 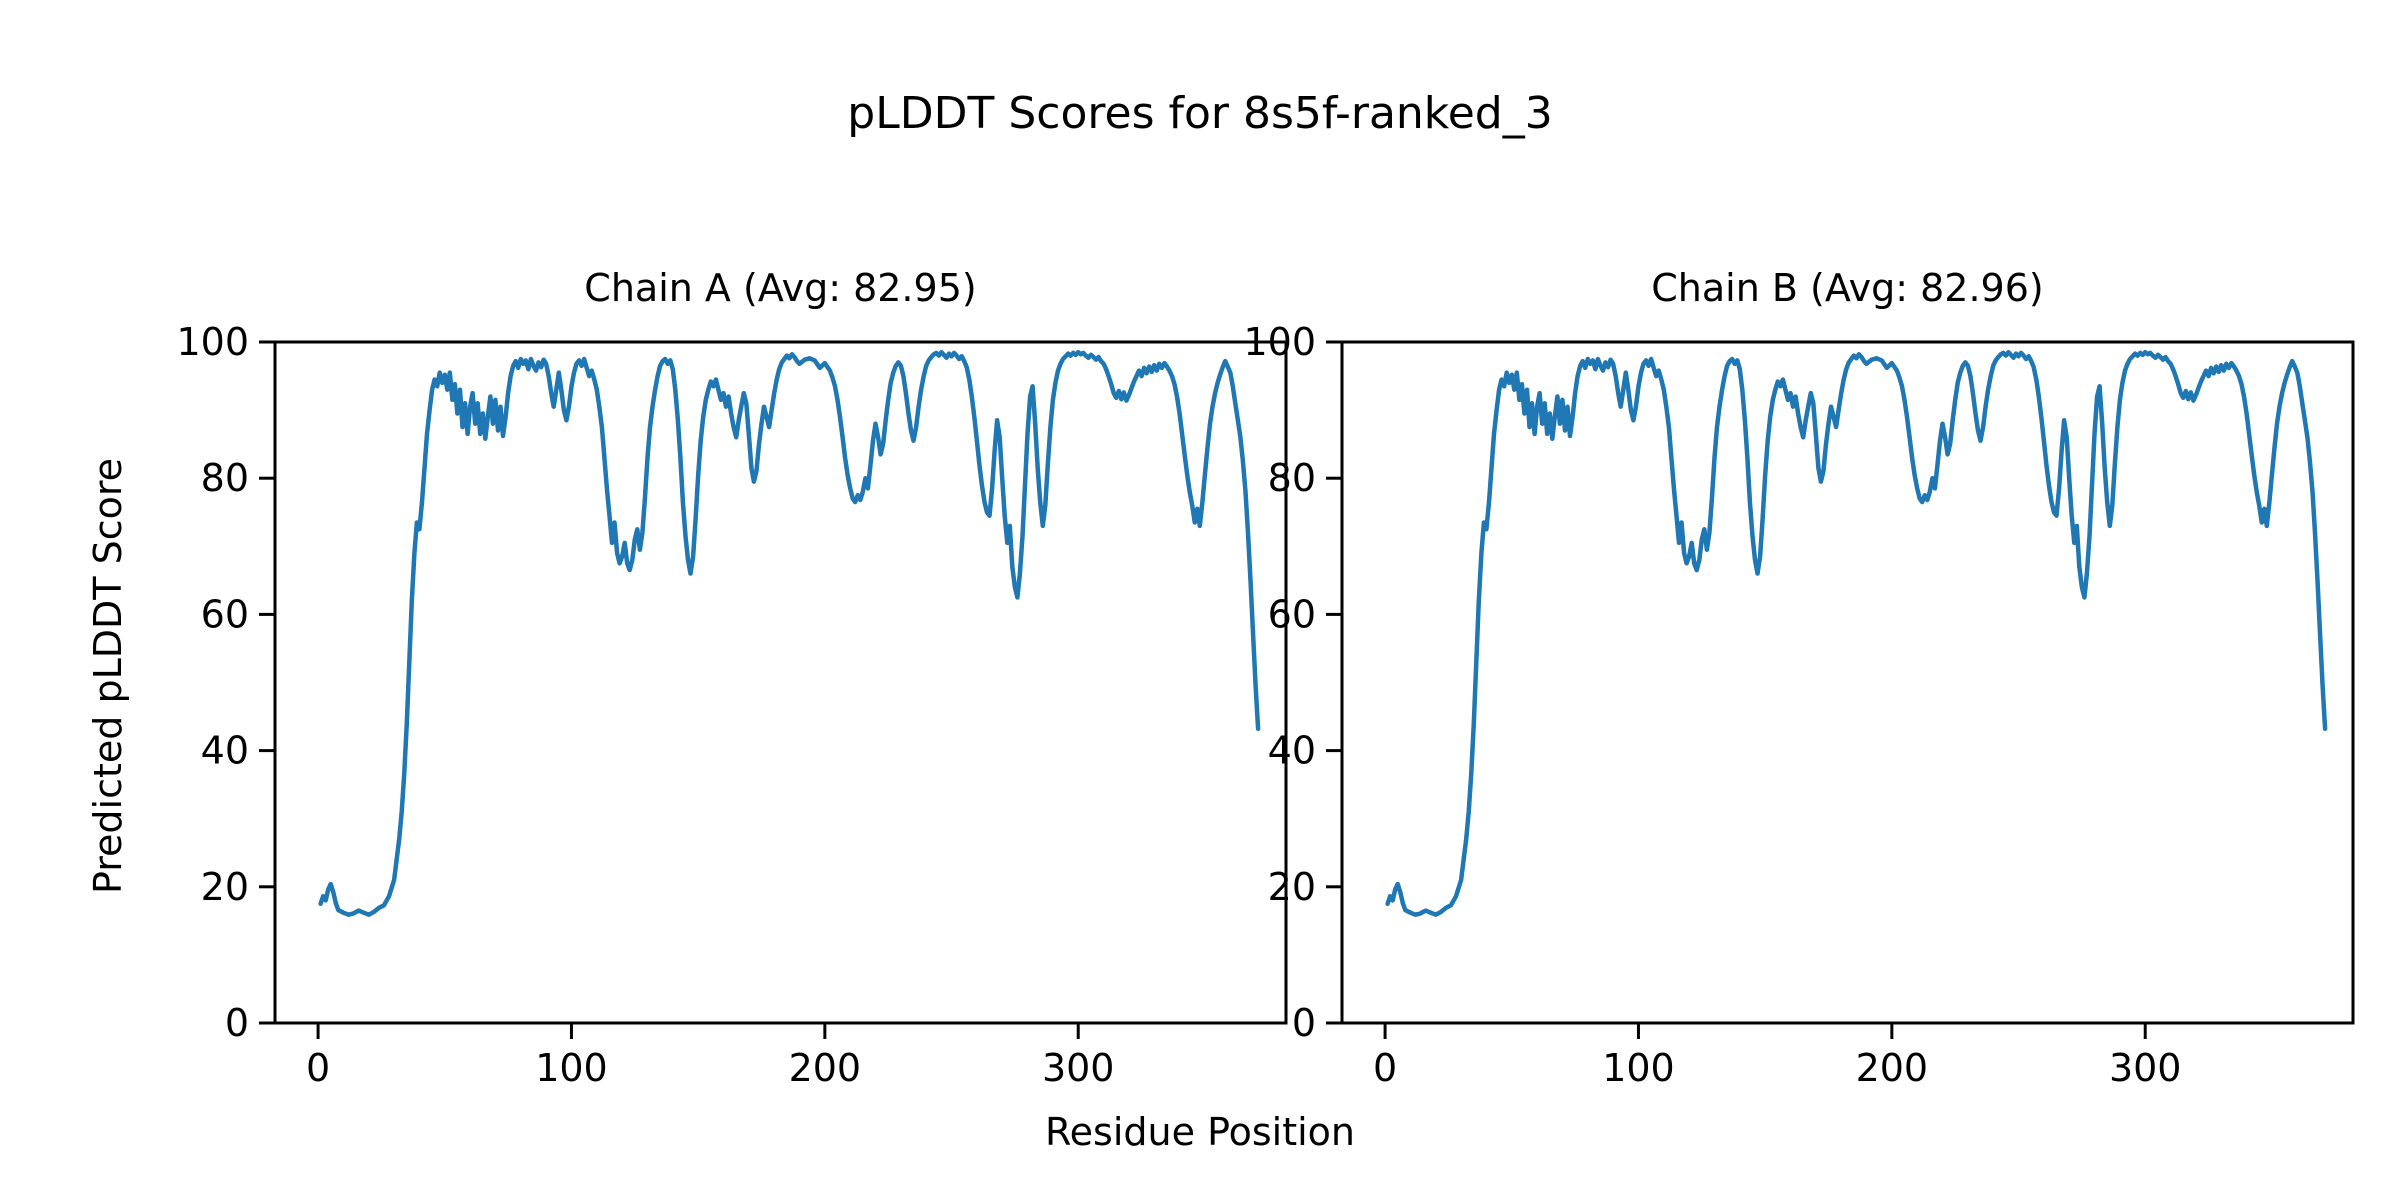 I want to click on y-axis-label: Predicted pLDDT Score, so click(x=108, y=676).